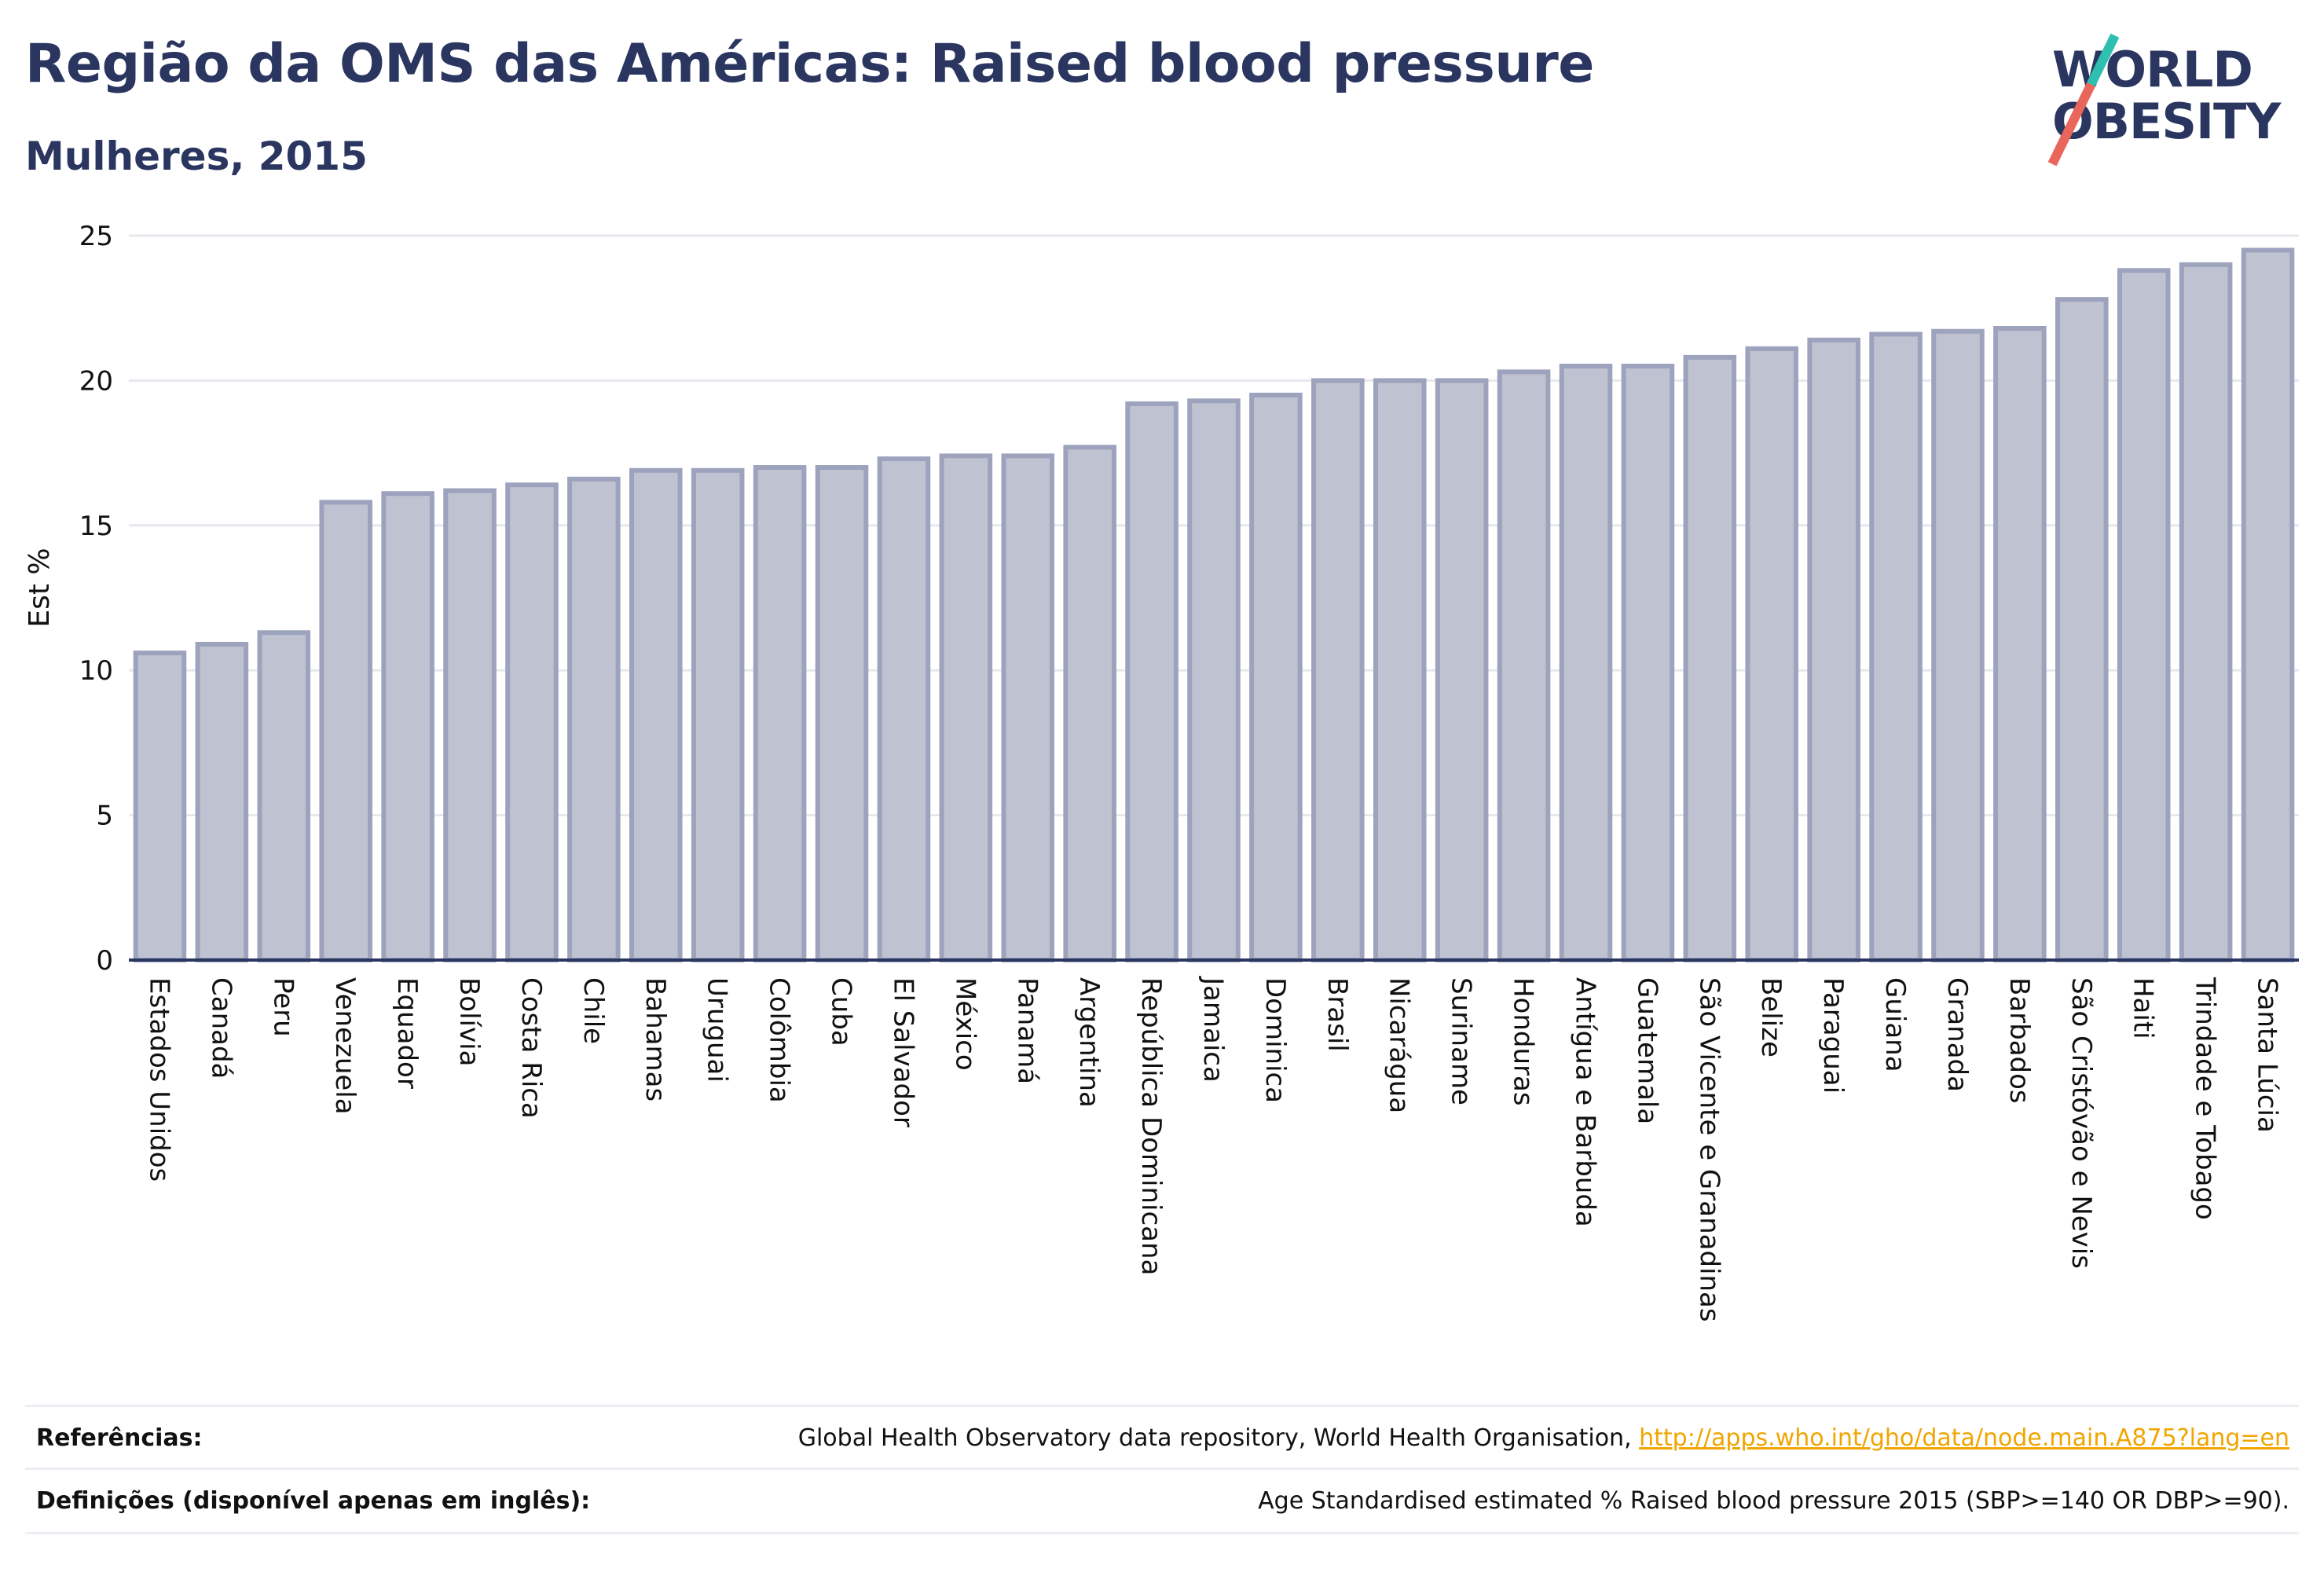 The width and height of the screenshot is (2324, 1576). What do you see at coordinates (1957, 1034) in the screenshot?
I see `x-tick-label: Granada` at bounding box center [1957, 1034].